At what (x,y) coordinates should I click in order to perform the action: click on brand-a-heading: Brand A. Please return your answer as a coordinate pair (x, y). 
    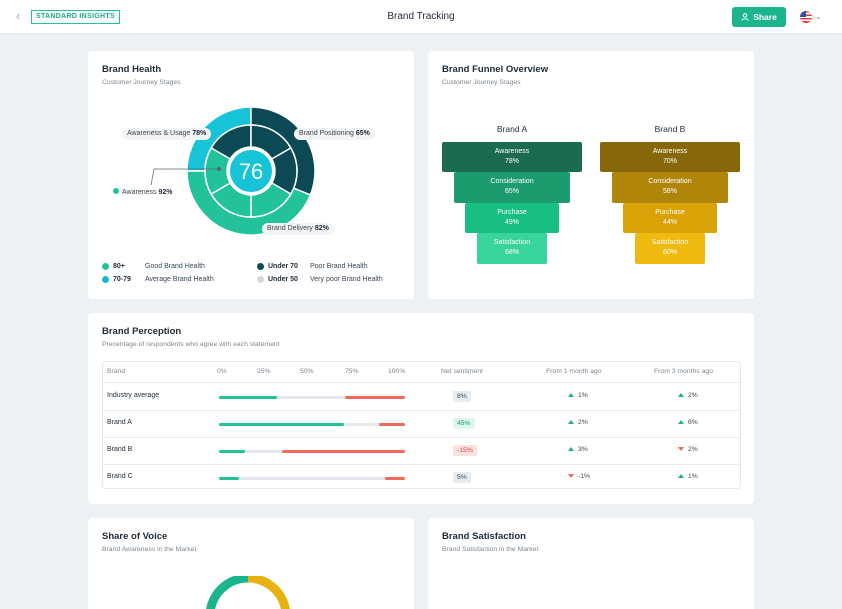
    Looking at the image, I should click on (512, 129).